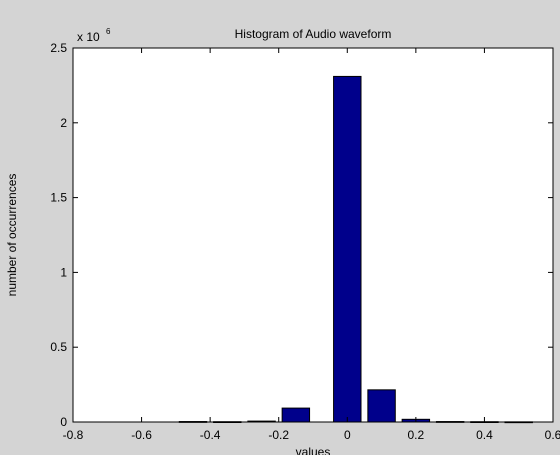 This screenshot has height=455, width=560. I want to click on x-tick-label: 0.6, so click(552, 435).